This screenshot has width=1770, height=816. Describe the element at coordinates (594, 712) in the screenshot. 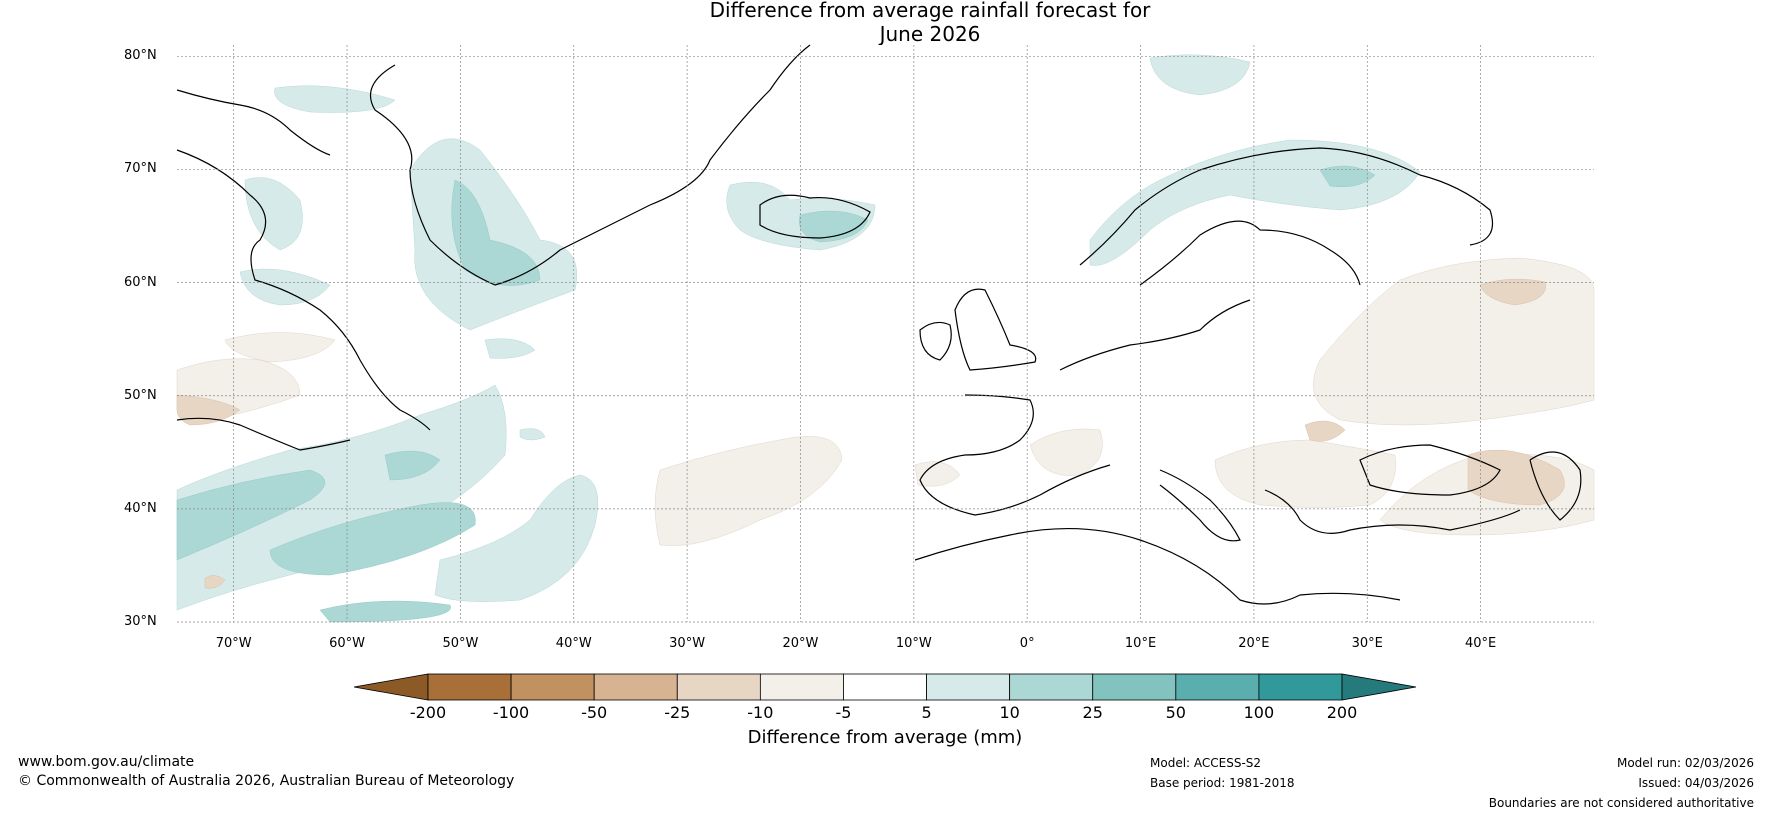

I see `colorbar-tick-label: -50` at that location.